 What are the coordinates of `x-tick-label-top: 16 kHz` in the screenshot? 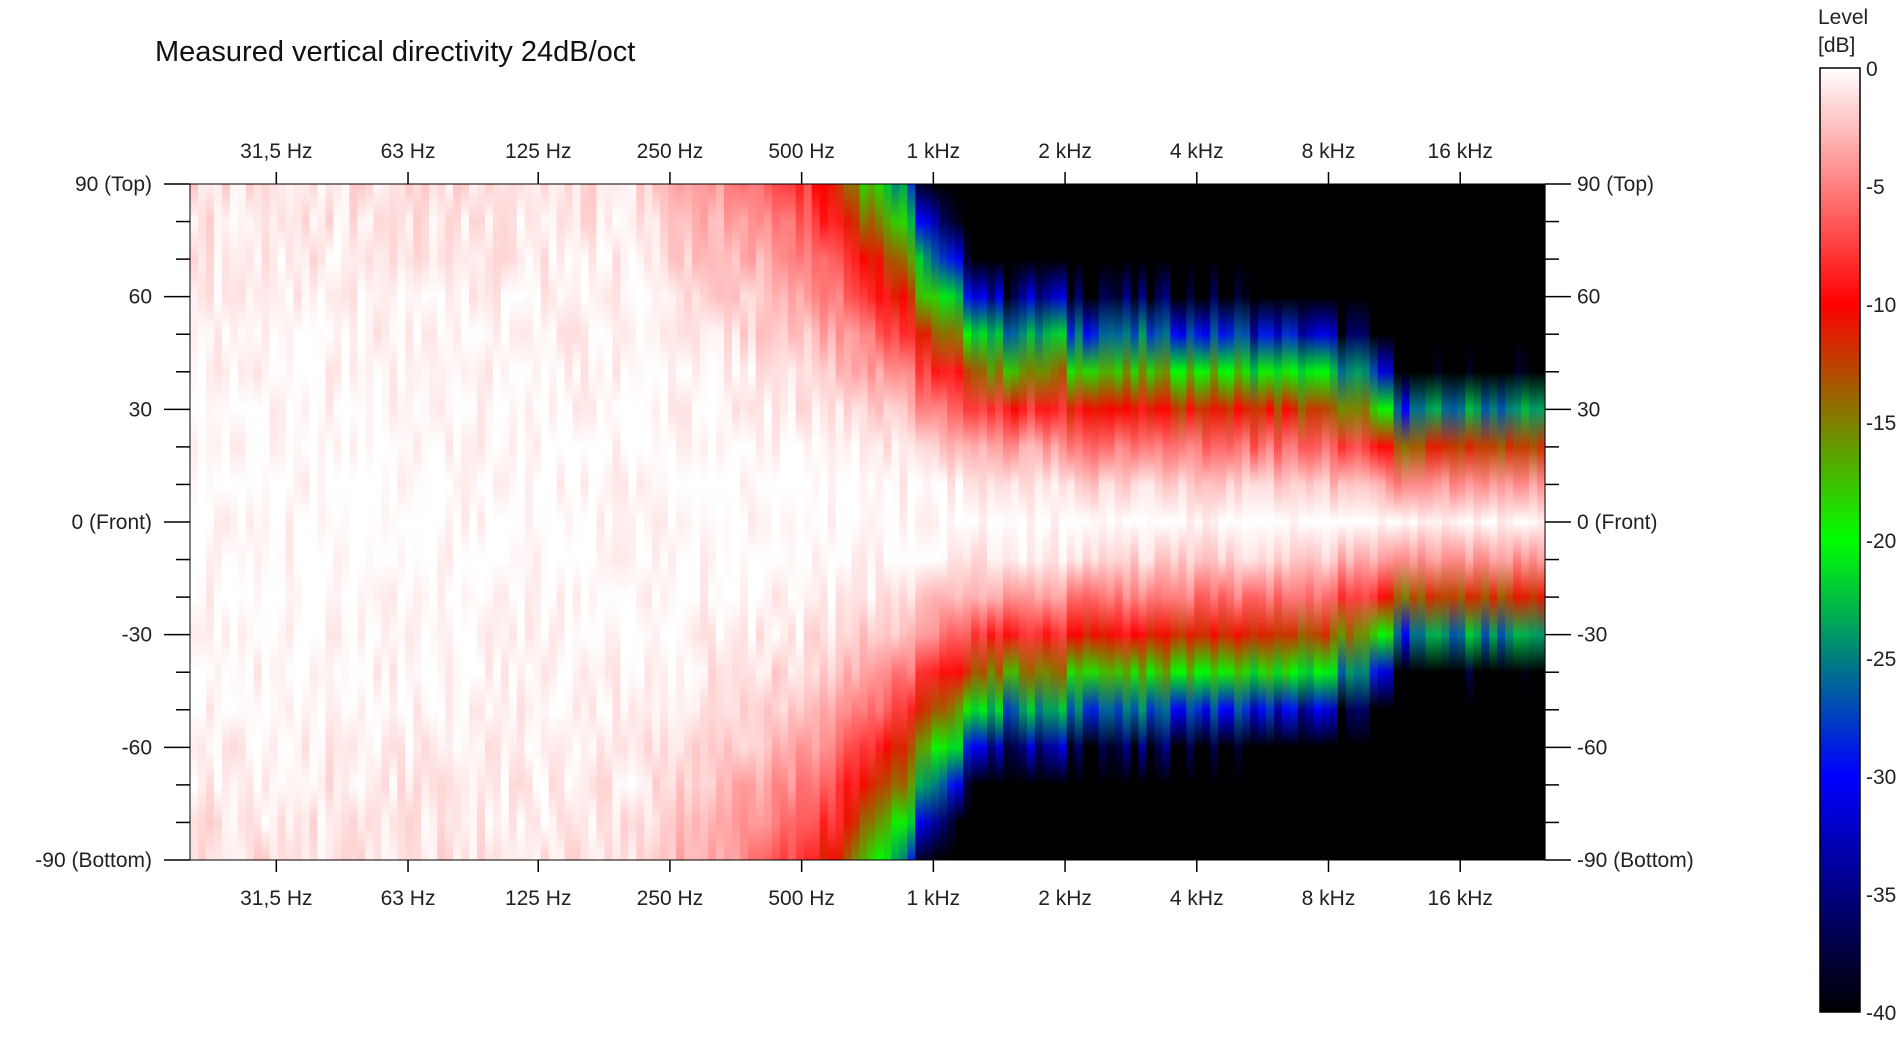 It's located at (1460, 151).